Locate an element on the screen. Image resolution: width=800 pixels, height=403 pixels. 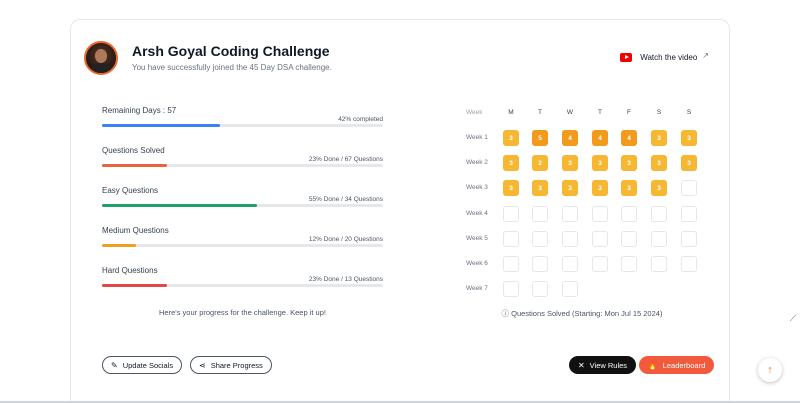
share-progress-button: ⋖ Share Progress is located at coordinates (231, 365).